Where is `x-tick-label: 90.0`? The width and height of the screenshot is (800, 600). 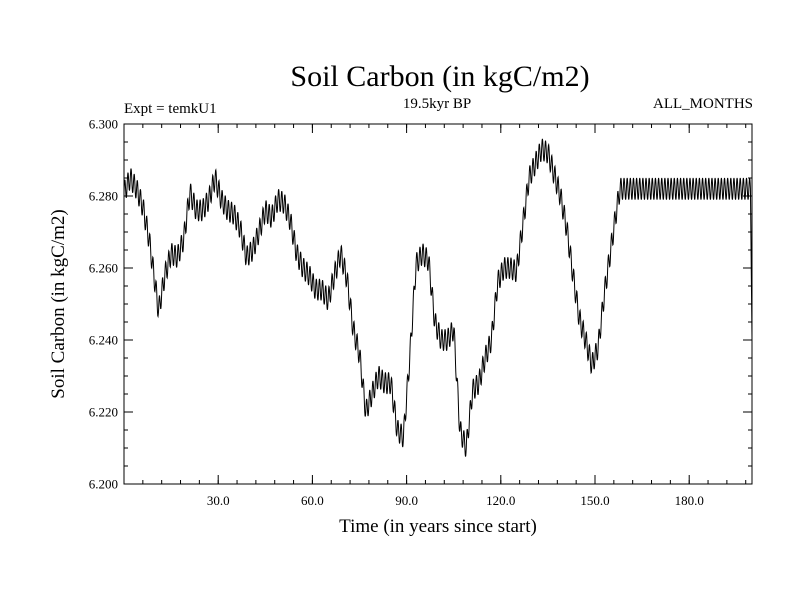
x-tick-label: 90.0 is located at coordinates (406, 500).